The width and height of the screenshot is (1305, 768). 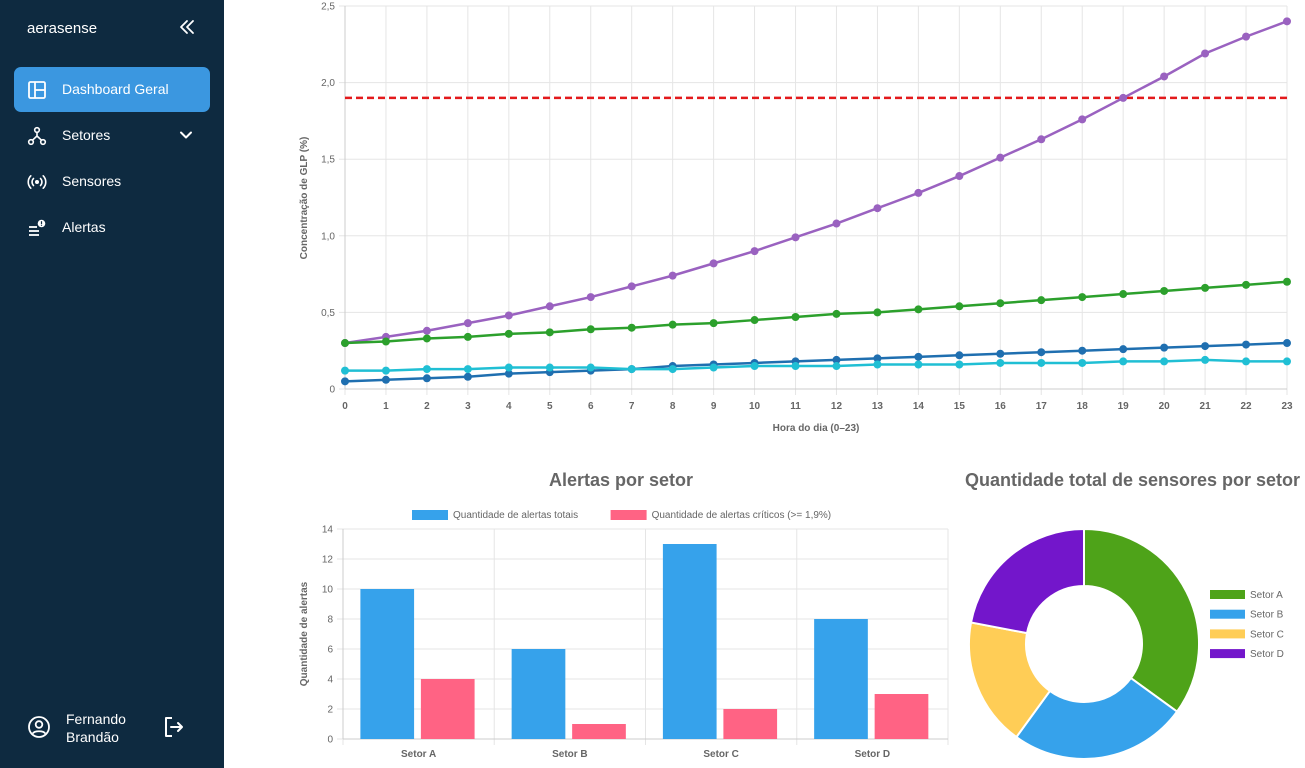 What do you see at coordinates (328, 160) in the screenshot?
I see `y-tick-label: 1,5` at bounding box center [328, 160].